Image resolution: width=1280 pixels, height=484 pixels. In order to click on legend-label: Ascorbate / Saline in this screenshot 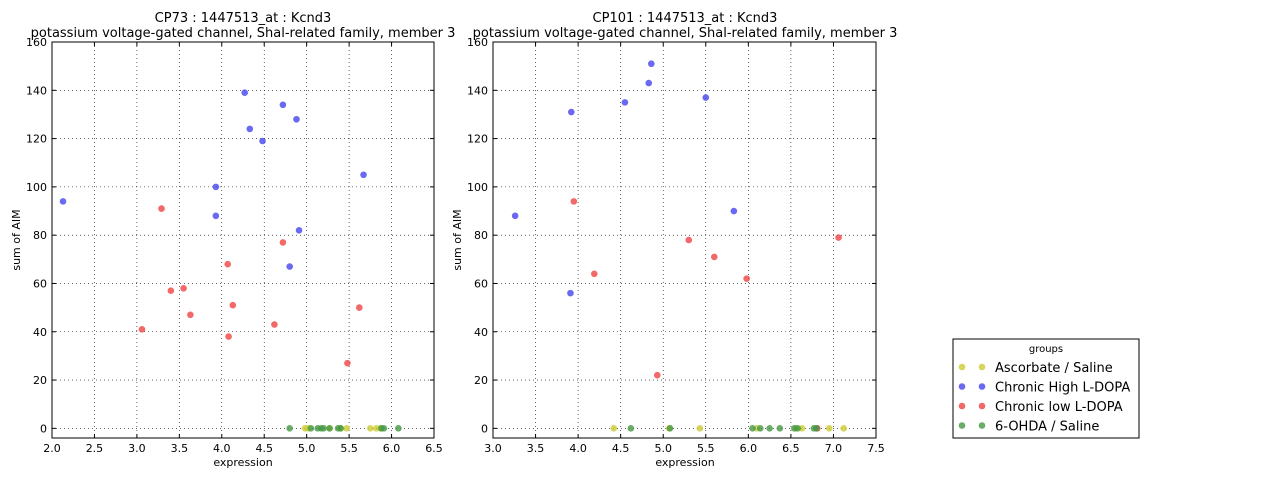, I will do `click(1054, 368)`.